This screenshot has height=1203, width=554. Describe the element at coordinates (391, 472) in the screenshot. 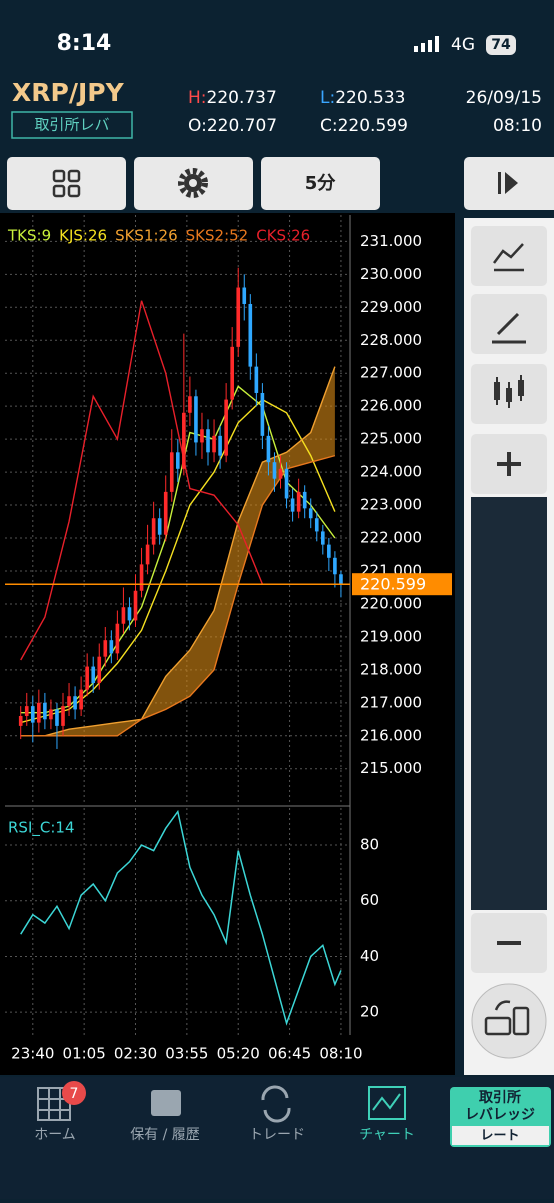

I see `y-tick-label: 224.000` at that location.